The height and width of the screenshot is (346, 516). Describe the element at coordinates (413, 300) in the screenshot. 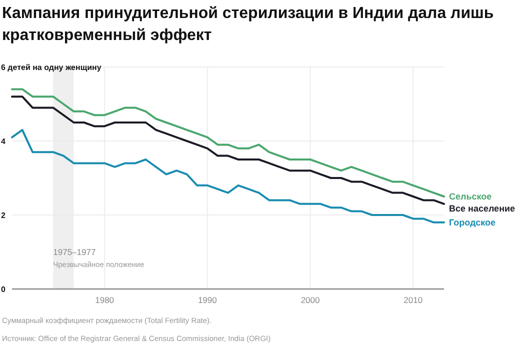

I see `x-tick-label: 2010` at that location.